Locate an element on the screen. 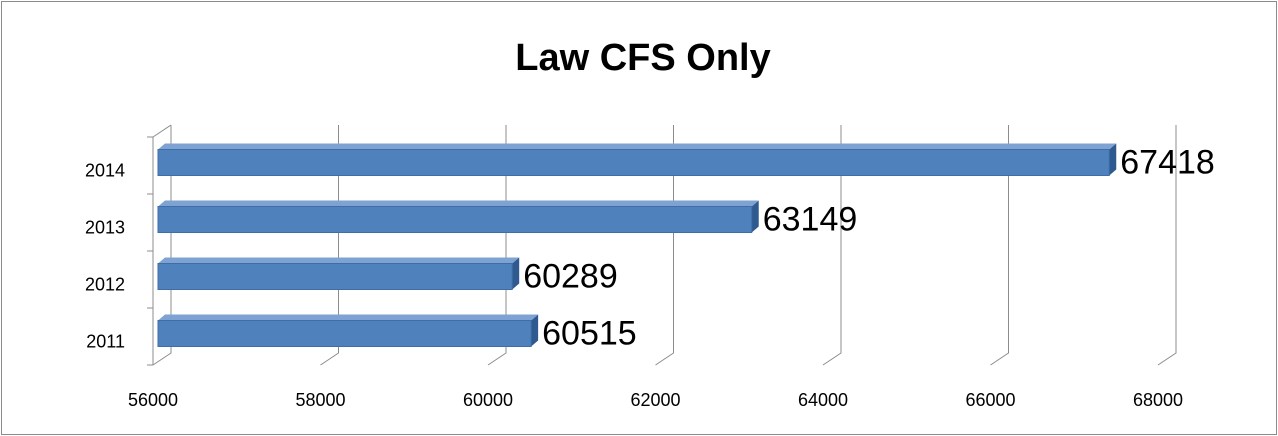  value-label: 67418 is located at coordinates (1167, 162).